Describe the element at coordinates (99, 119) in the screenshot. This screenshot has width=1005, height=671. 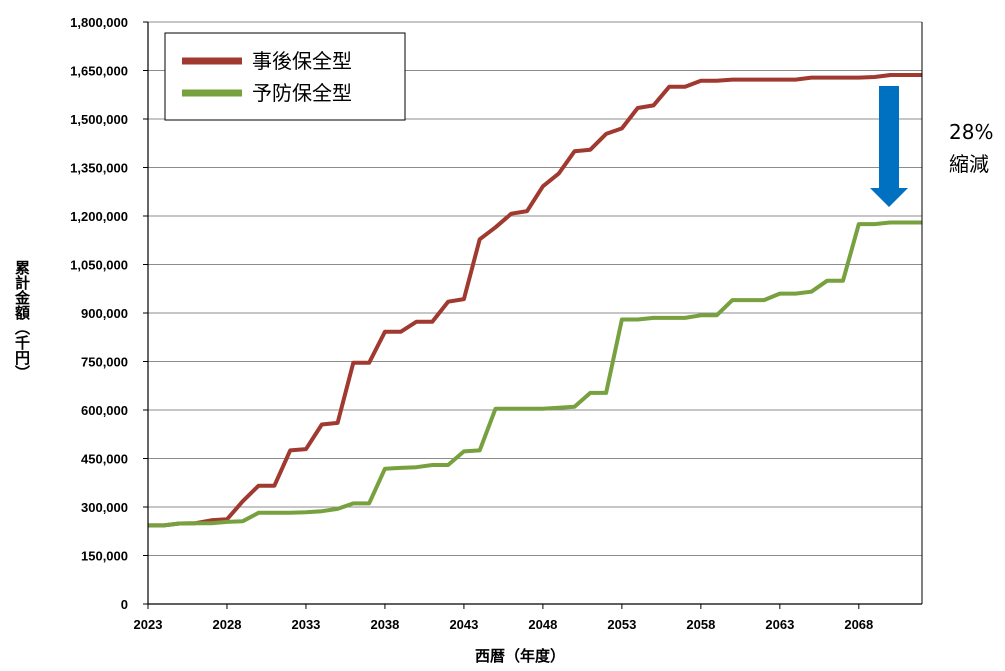
I see `y-tick-label: 1,500,000` at that location.